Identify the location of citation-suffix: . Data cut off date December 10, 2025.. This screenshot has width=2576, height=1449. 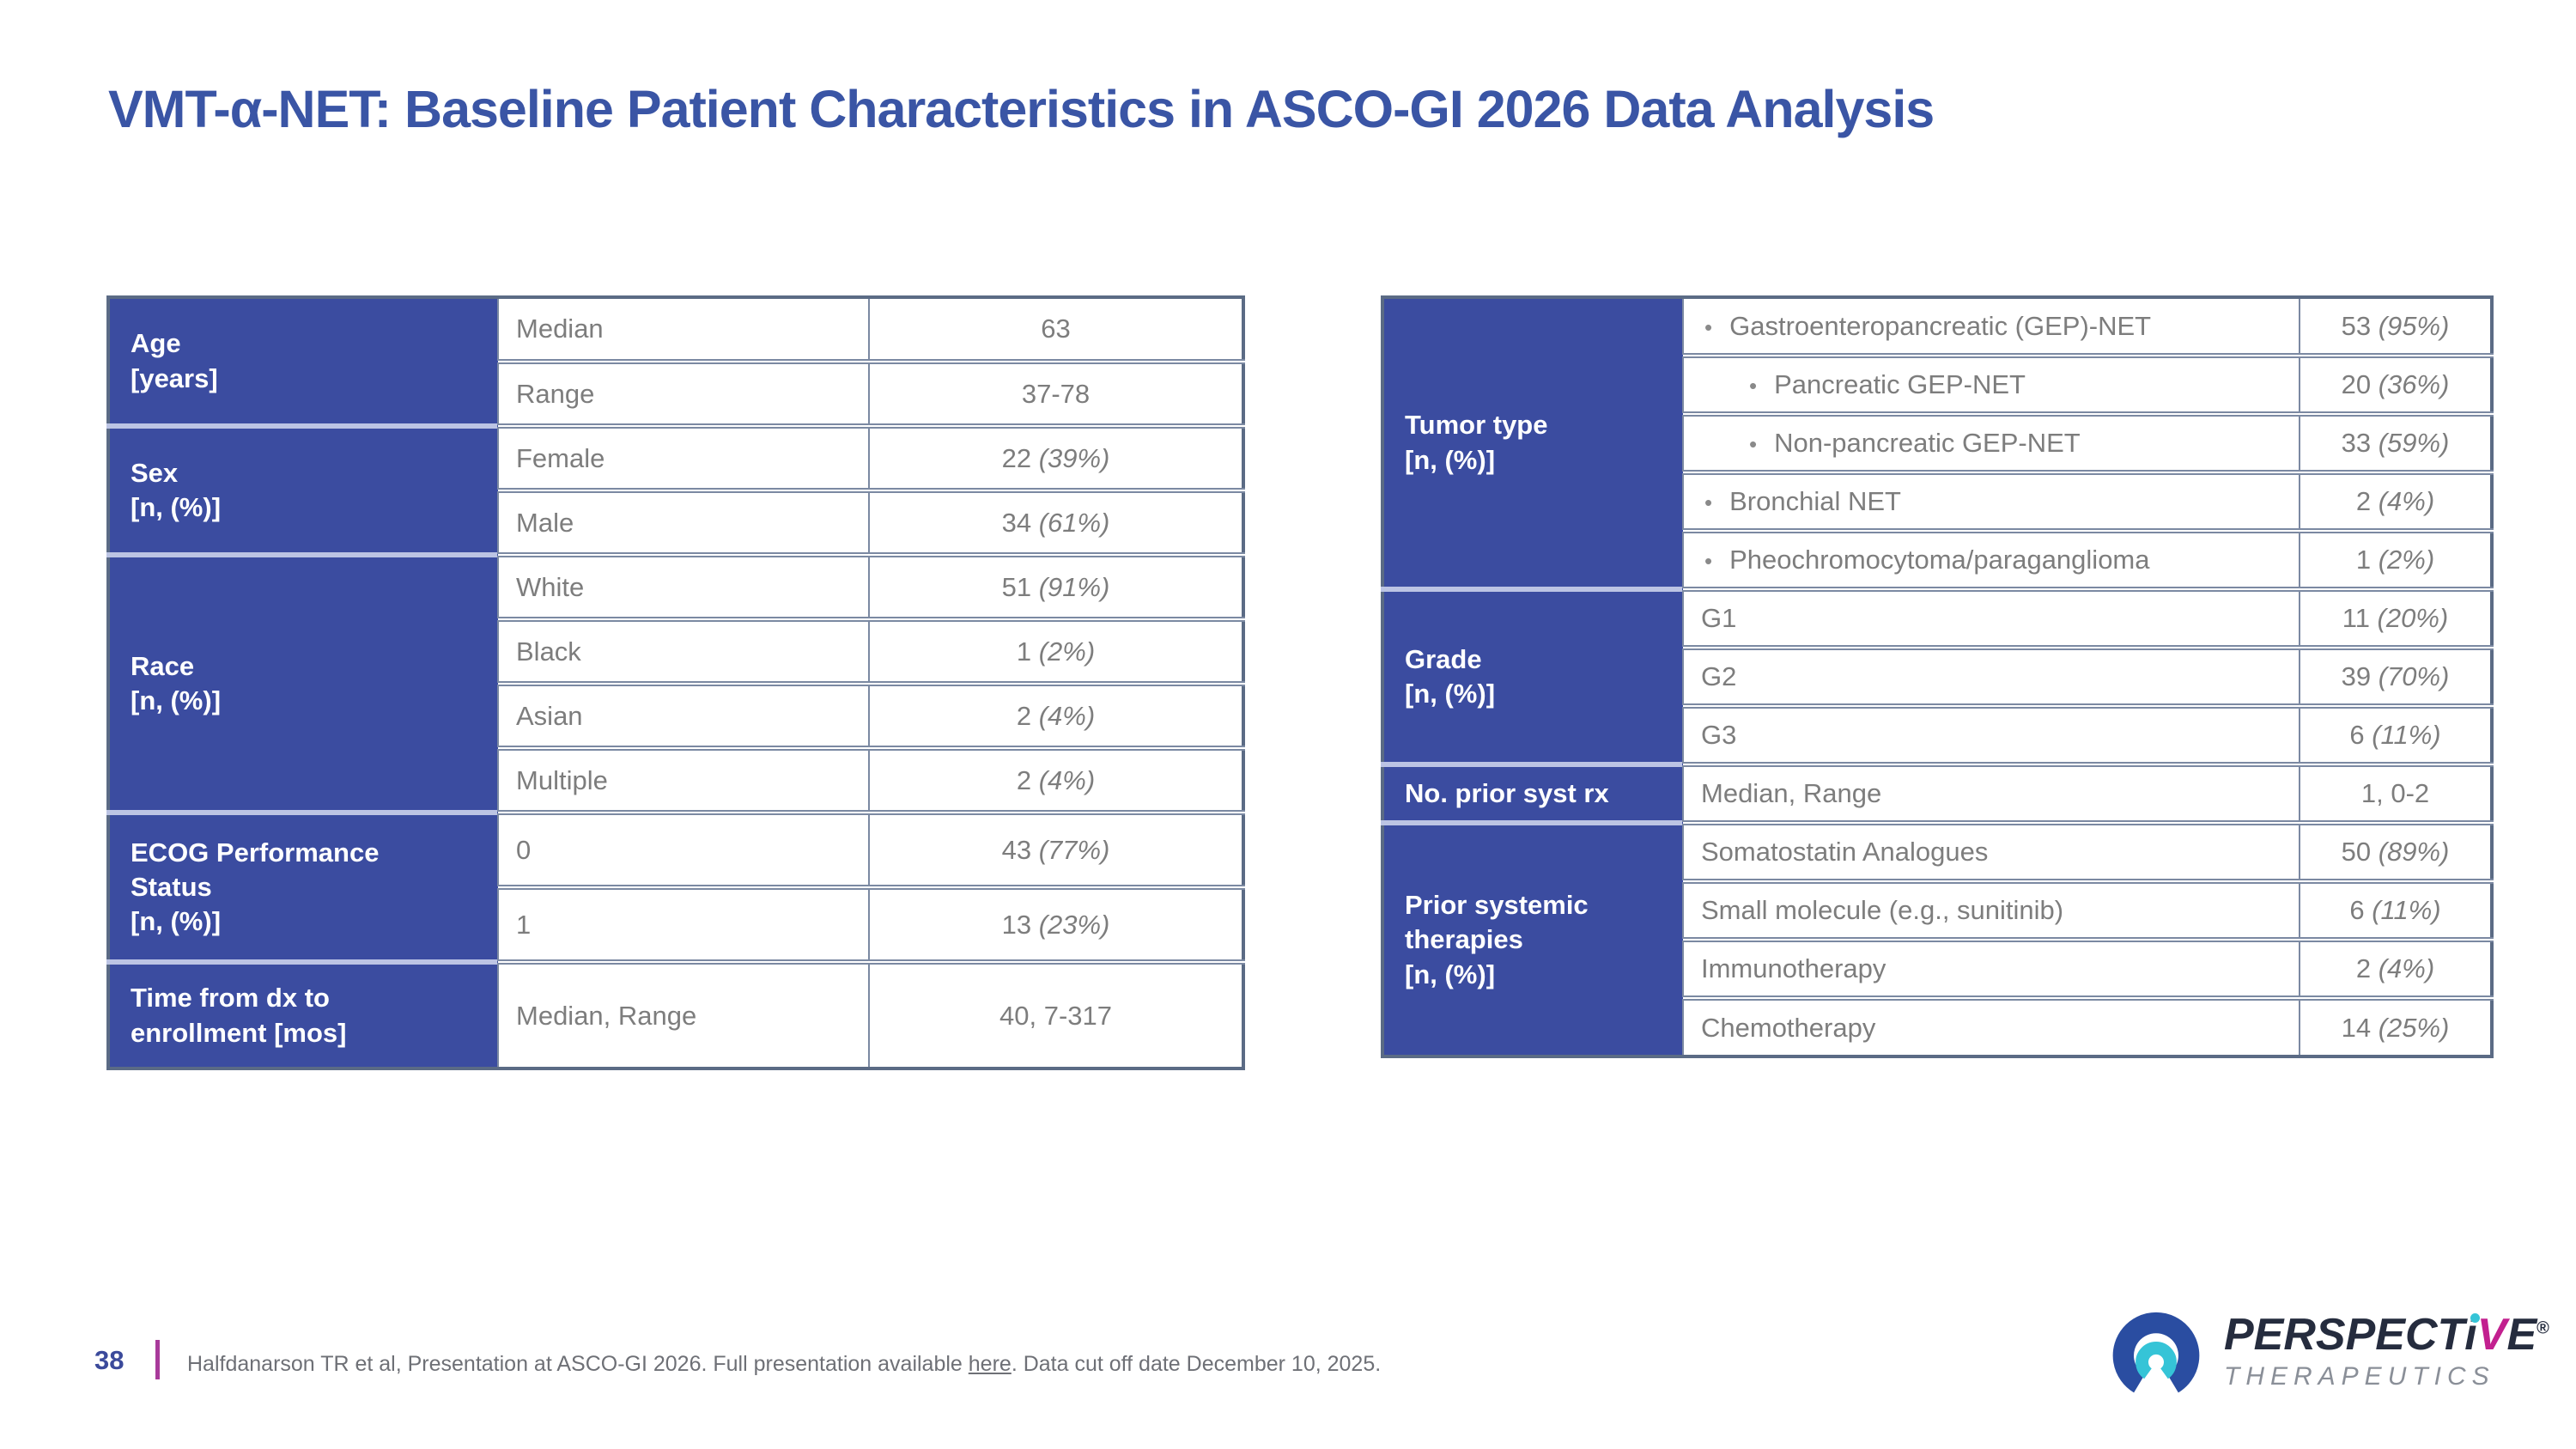
(1196, 1364).